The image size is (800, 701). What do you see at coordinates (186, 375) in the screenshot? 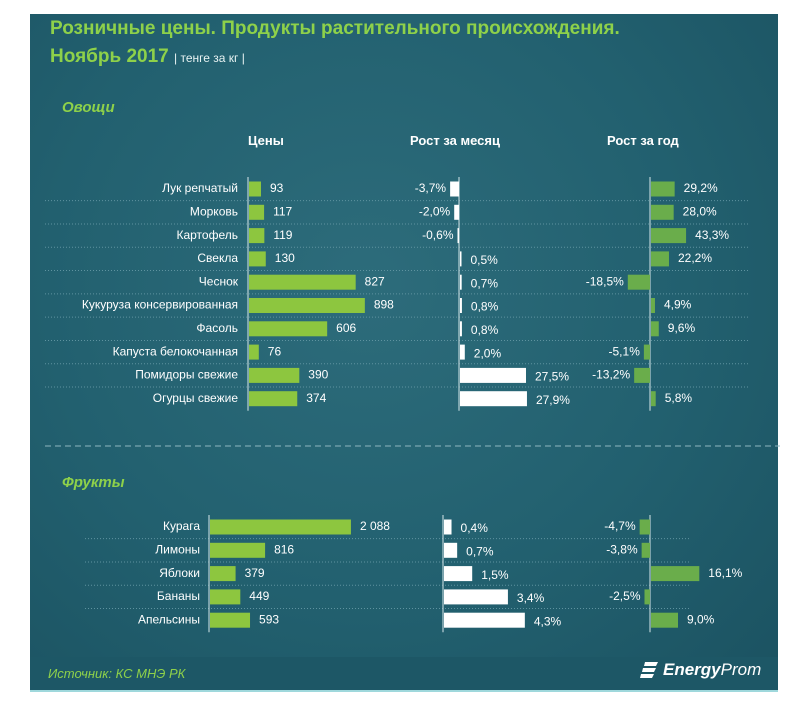
I see `category-label: Помидоры свежие` at bounding box center [186, 375].